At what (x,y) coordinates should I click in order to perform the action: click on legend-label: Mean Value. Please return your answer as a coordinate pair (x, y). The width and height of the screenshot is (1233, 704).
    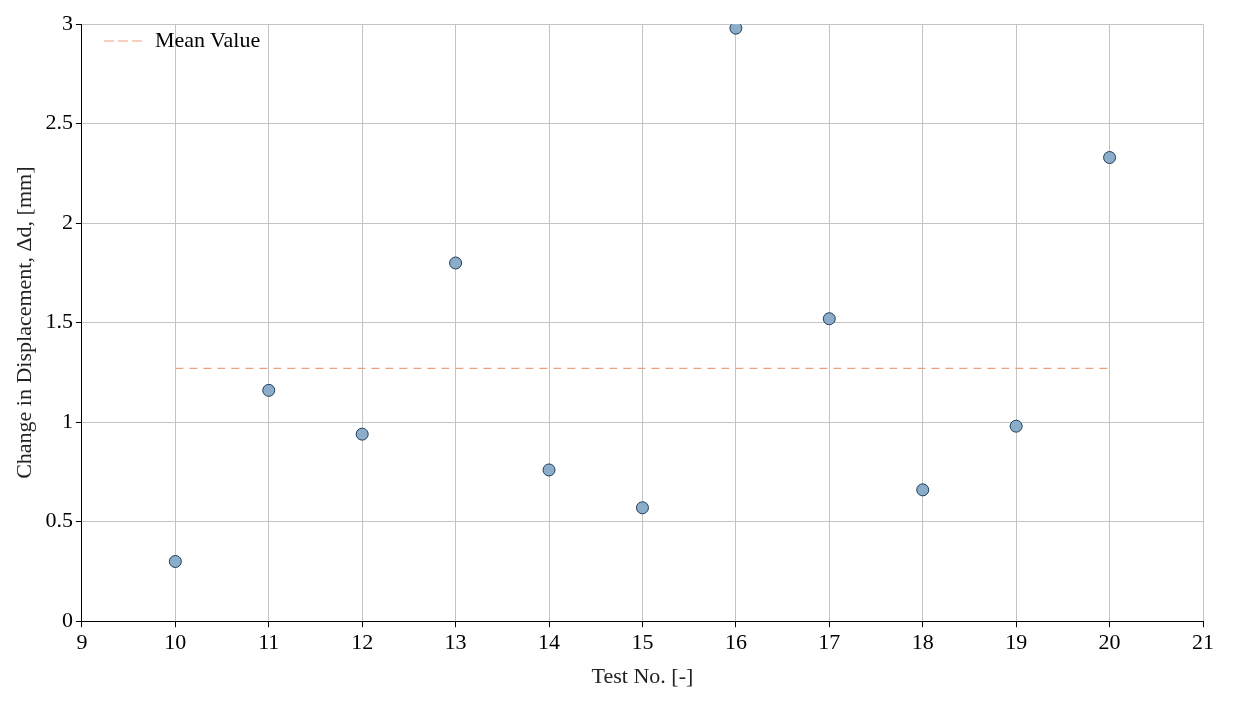
    Looking at the image, I should click on (207, 39).